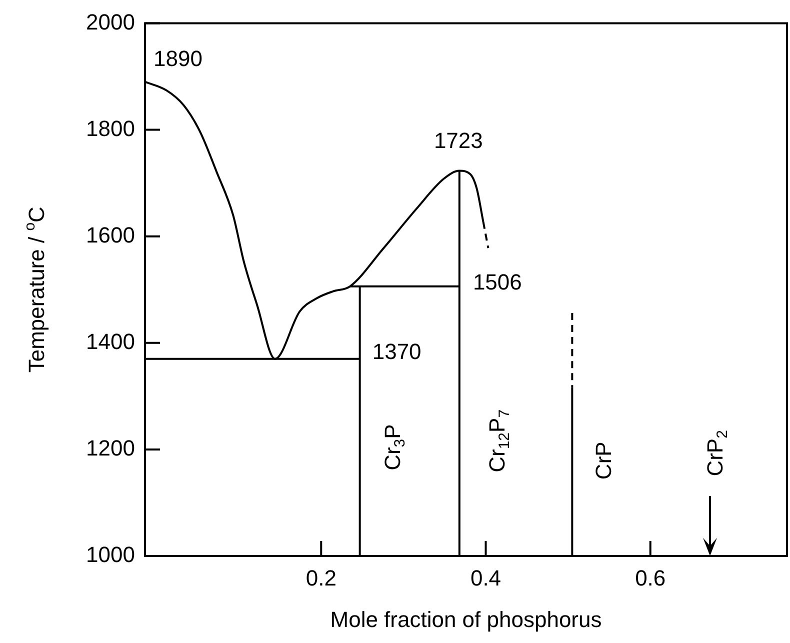 The height and width of the screenshot is (643, 790). I want to click on y-axis-title: Temperature / oC, so click(35, 289).